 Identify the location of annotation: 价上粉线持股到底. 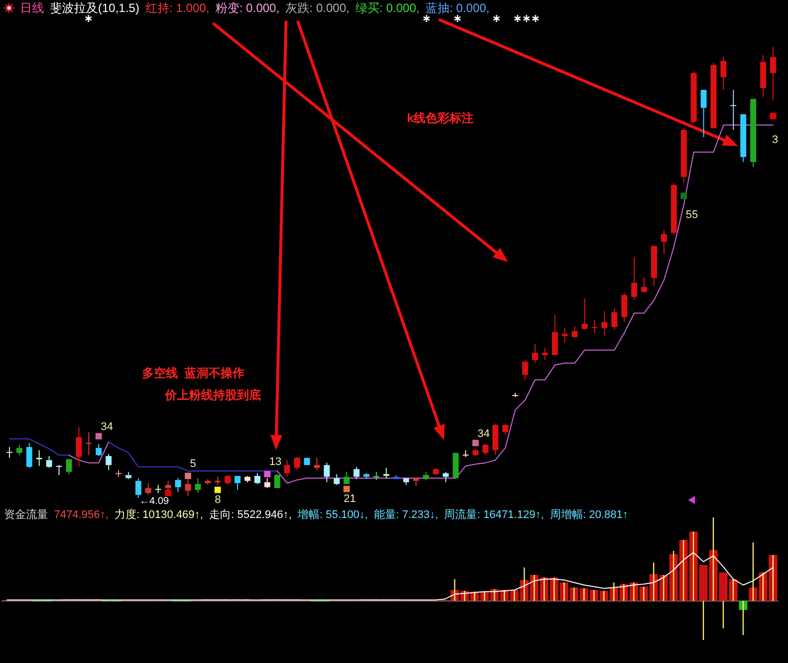
(213, 395).